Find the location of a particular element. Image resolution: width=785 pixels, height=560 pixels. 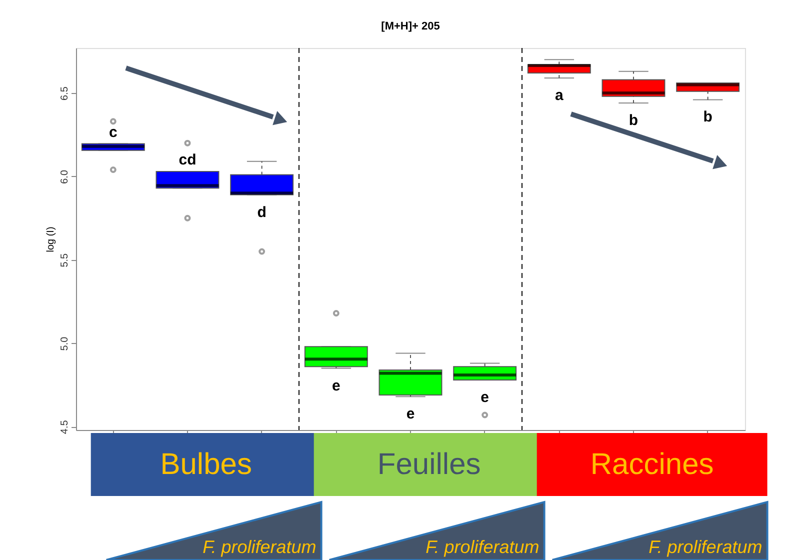

text: Feuilles is located at coordinates (429, 464).